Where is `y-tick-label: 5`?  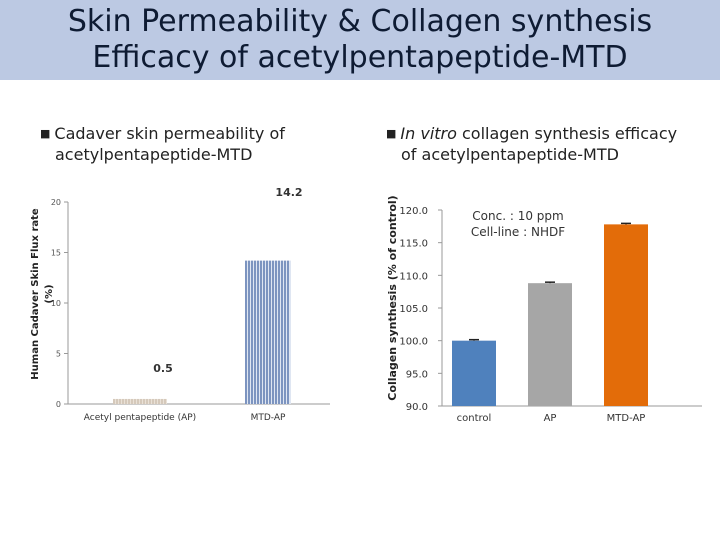 y-tick-label: 5 is located at coordinates (58, 354).